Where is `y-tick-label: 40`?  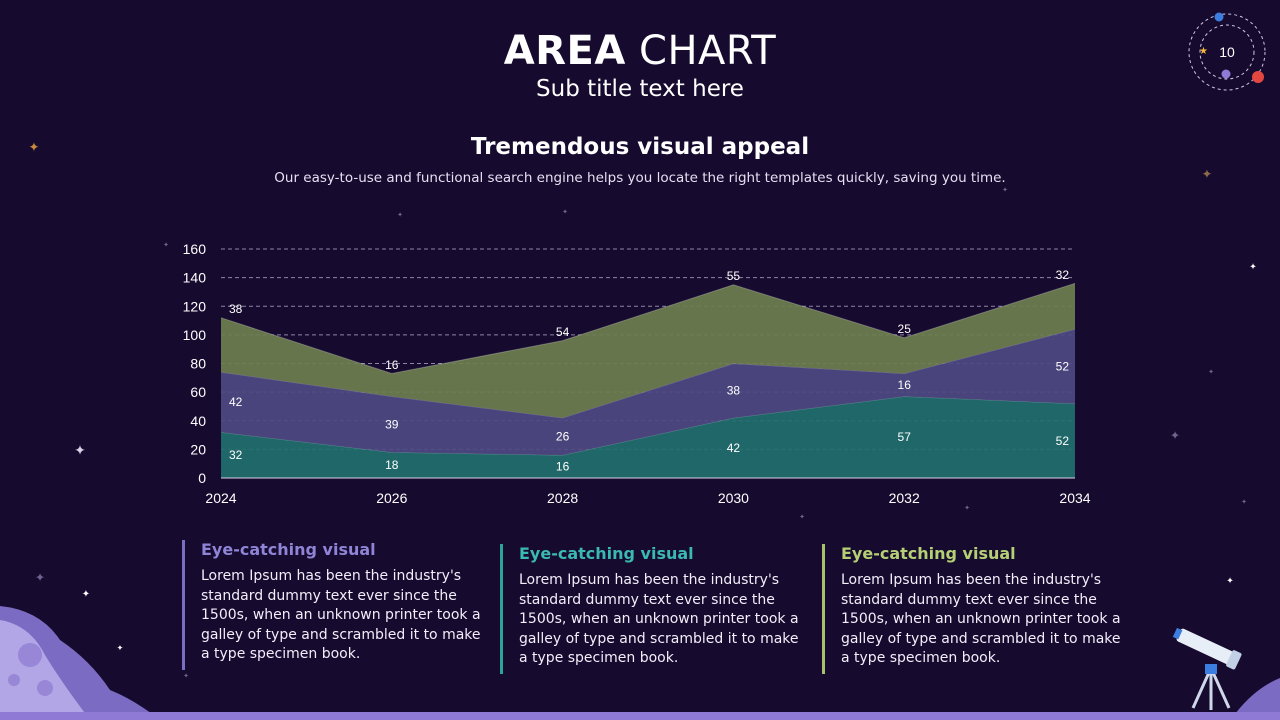 y-tick-label: 40 is located at coordinates (198, 421).